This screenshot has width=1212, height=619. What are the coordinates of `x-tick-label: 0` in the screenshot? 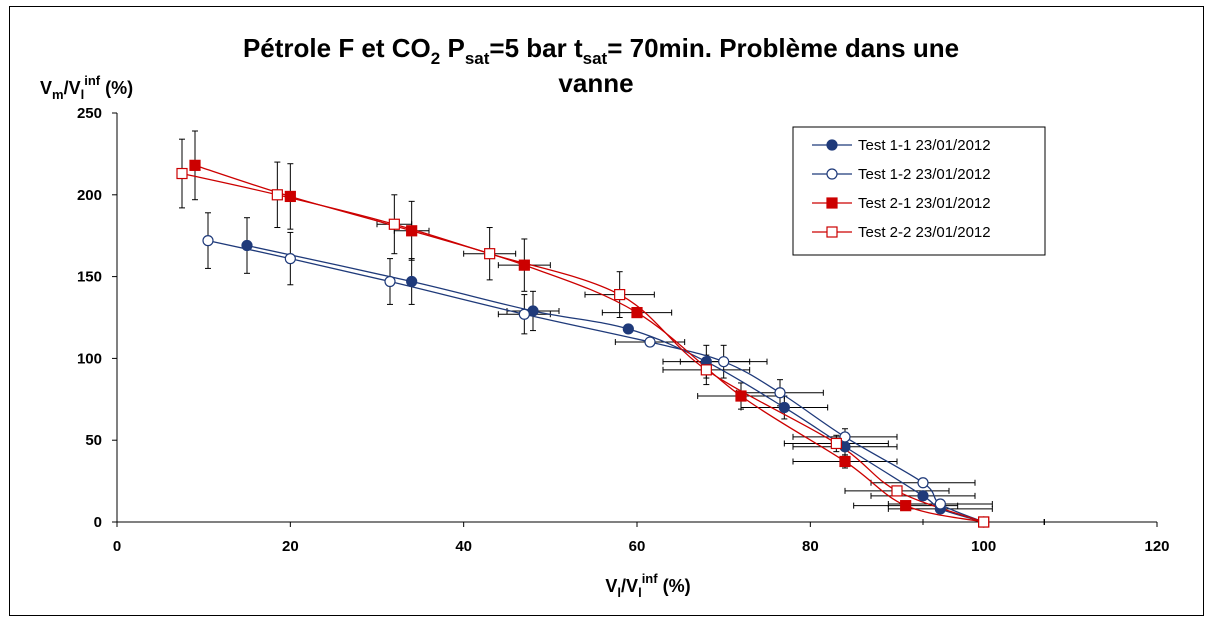 It's located at (117, 546).